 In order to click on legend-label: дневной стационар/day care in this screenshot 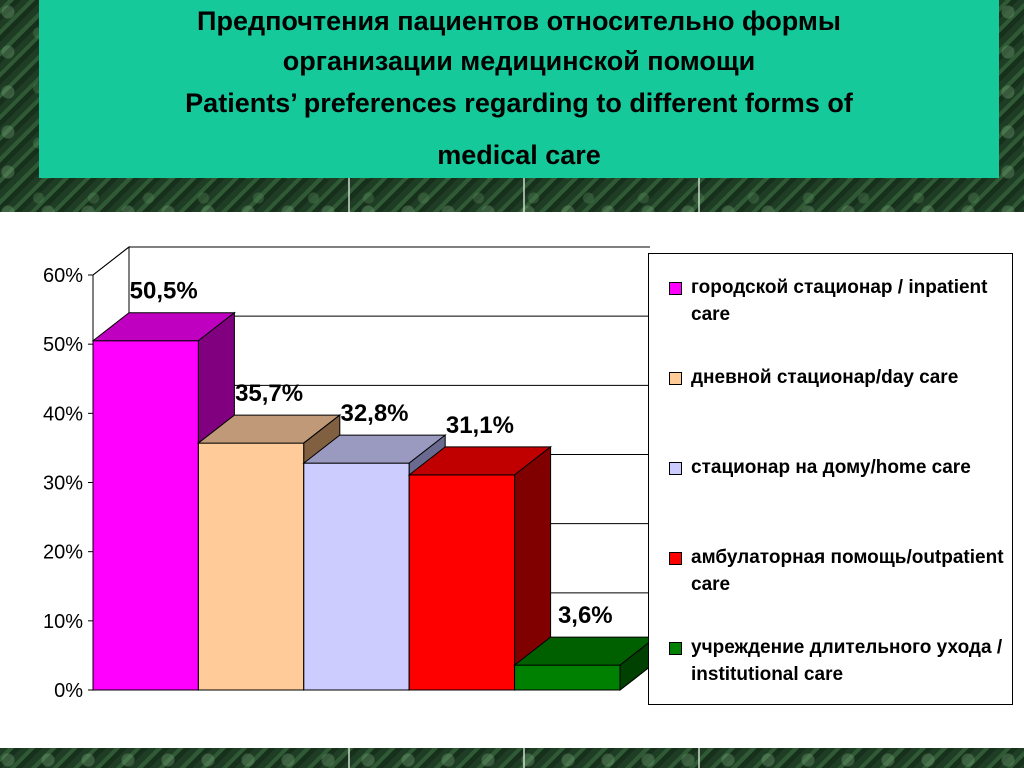, I will do `click(825, 377)`.